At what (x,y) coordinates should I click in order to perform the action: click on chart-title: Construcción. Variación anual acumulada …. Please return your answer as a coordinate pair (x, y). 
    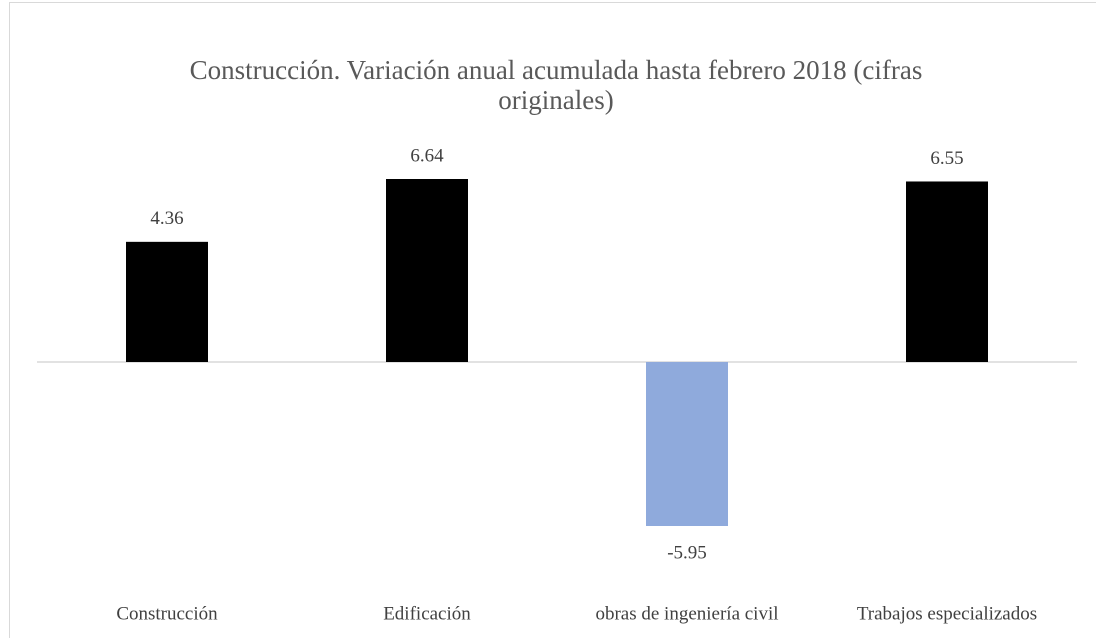
    Looking at the image, I should click on (556, 85).